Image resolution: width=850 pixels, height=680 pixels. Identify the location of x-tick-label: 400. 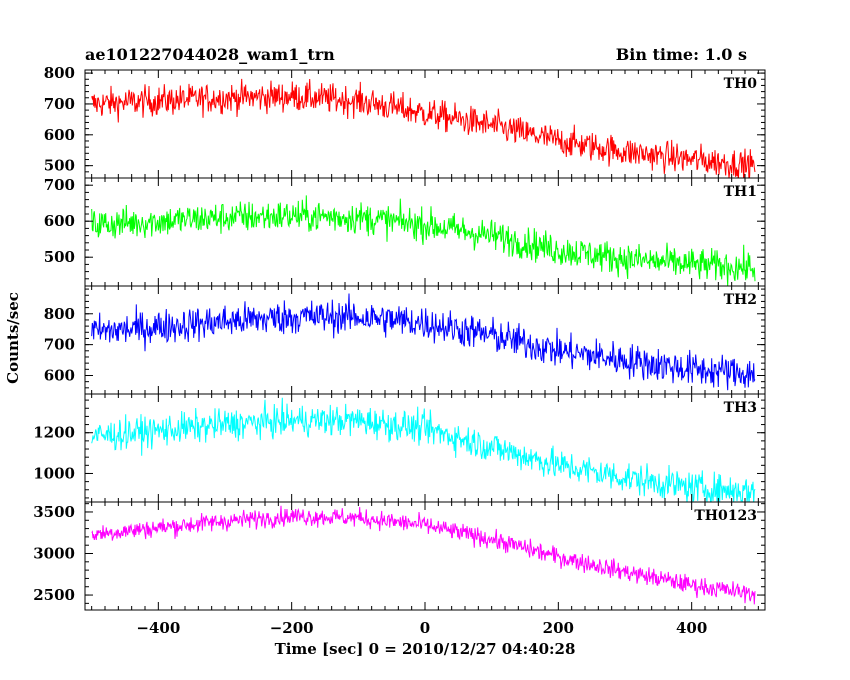
(691, 628).